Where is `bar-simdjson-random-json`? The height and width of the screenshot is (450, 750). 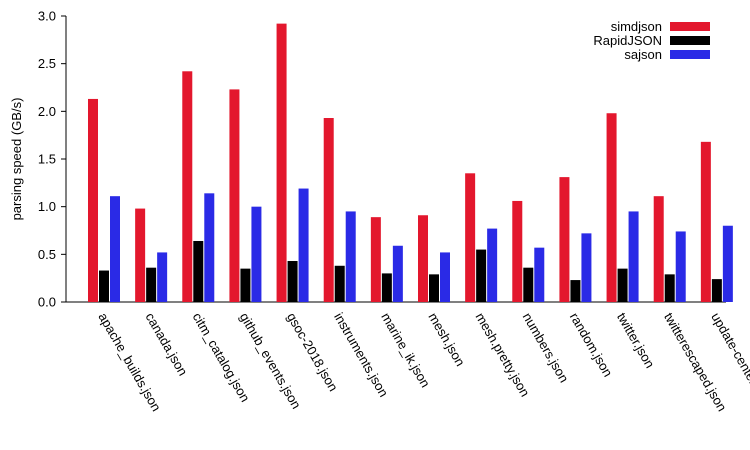
bar-simdjson-random-json is located at coordinates (564, 239).